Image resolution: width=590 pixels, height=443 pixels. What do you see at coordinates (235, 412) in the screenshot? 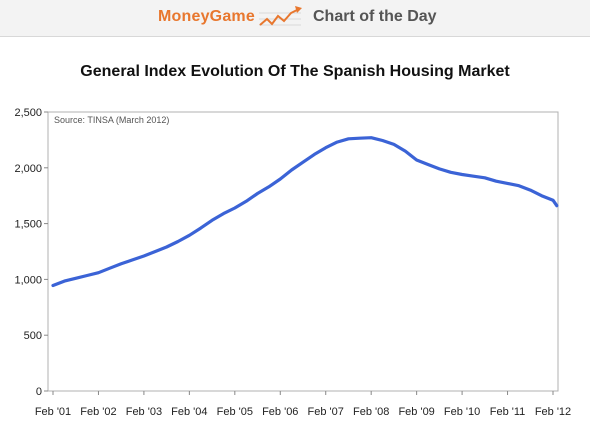
I see `x-tick-label: Feb '05` at bounding box center [235, 412].